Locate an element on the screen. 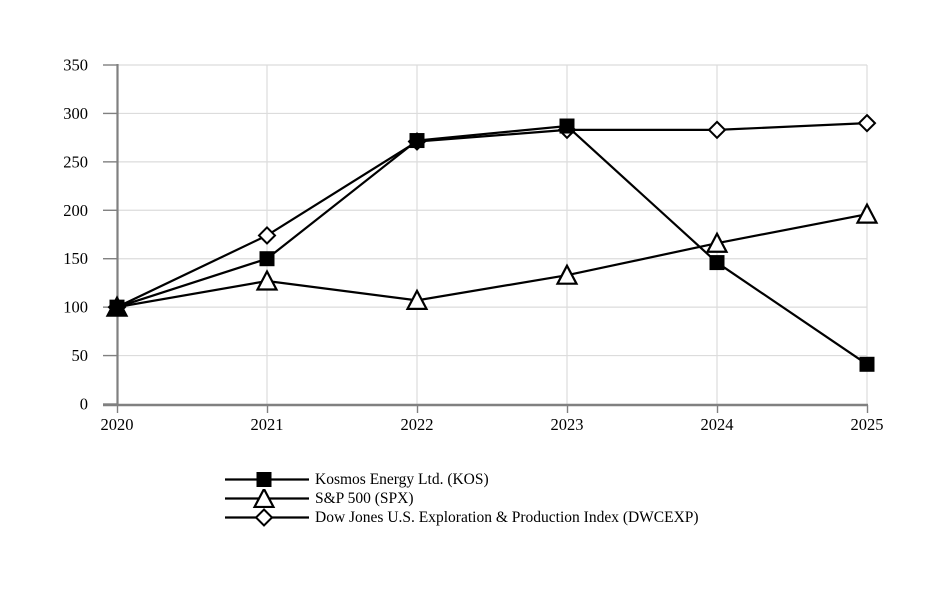 This screenshot has height=600, width=932. x-tick-label: 2025 is located at coordinates (867, 424).